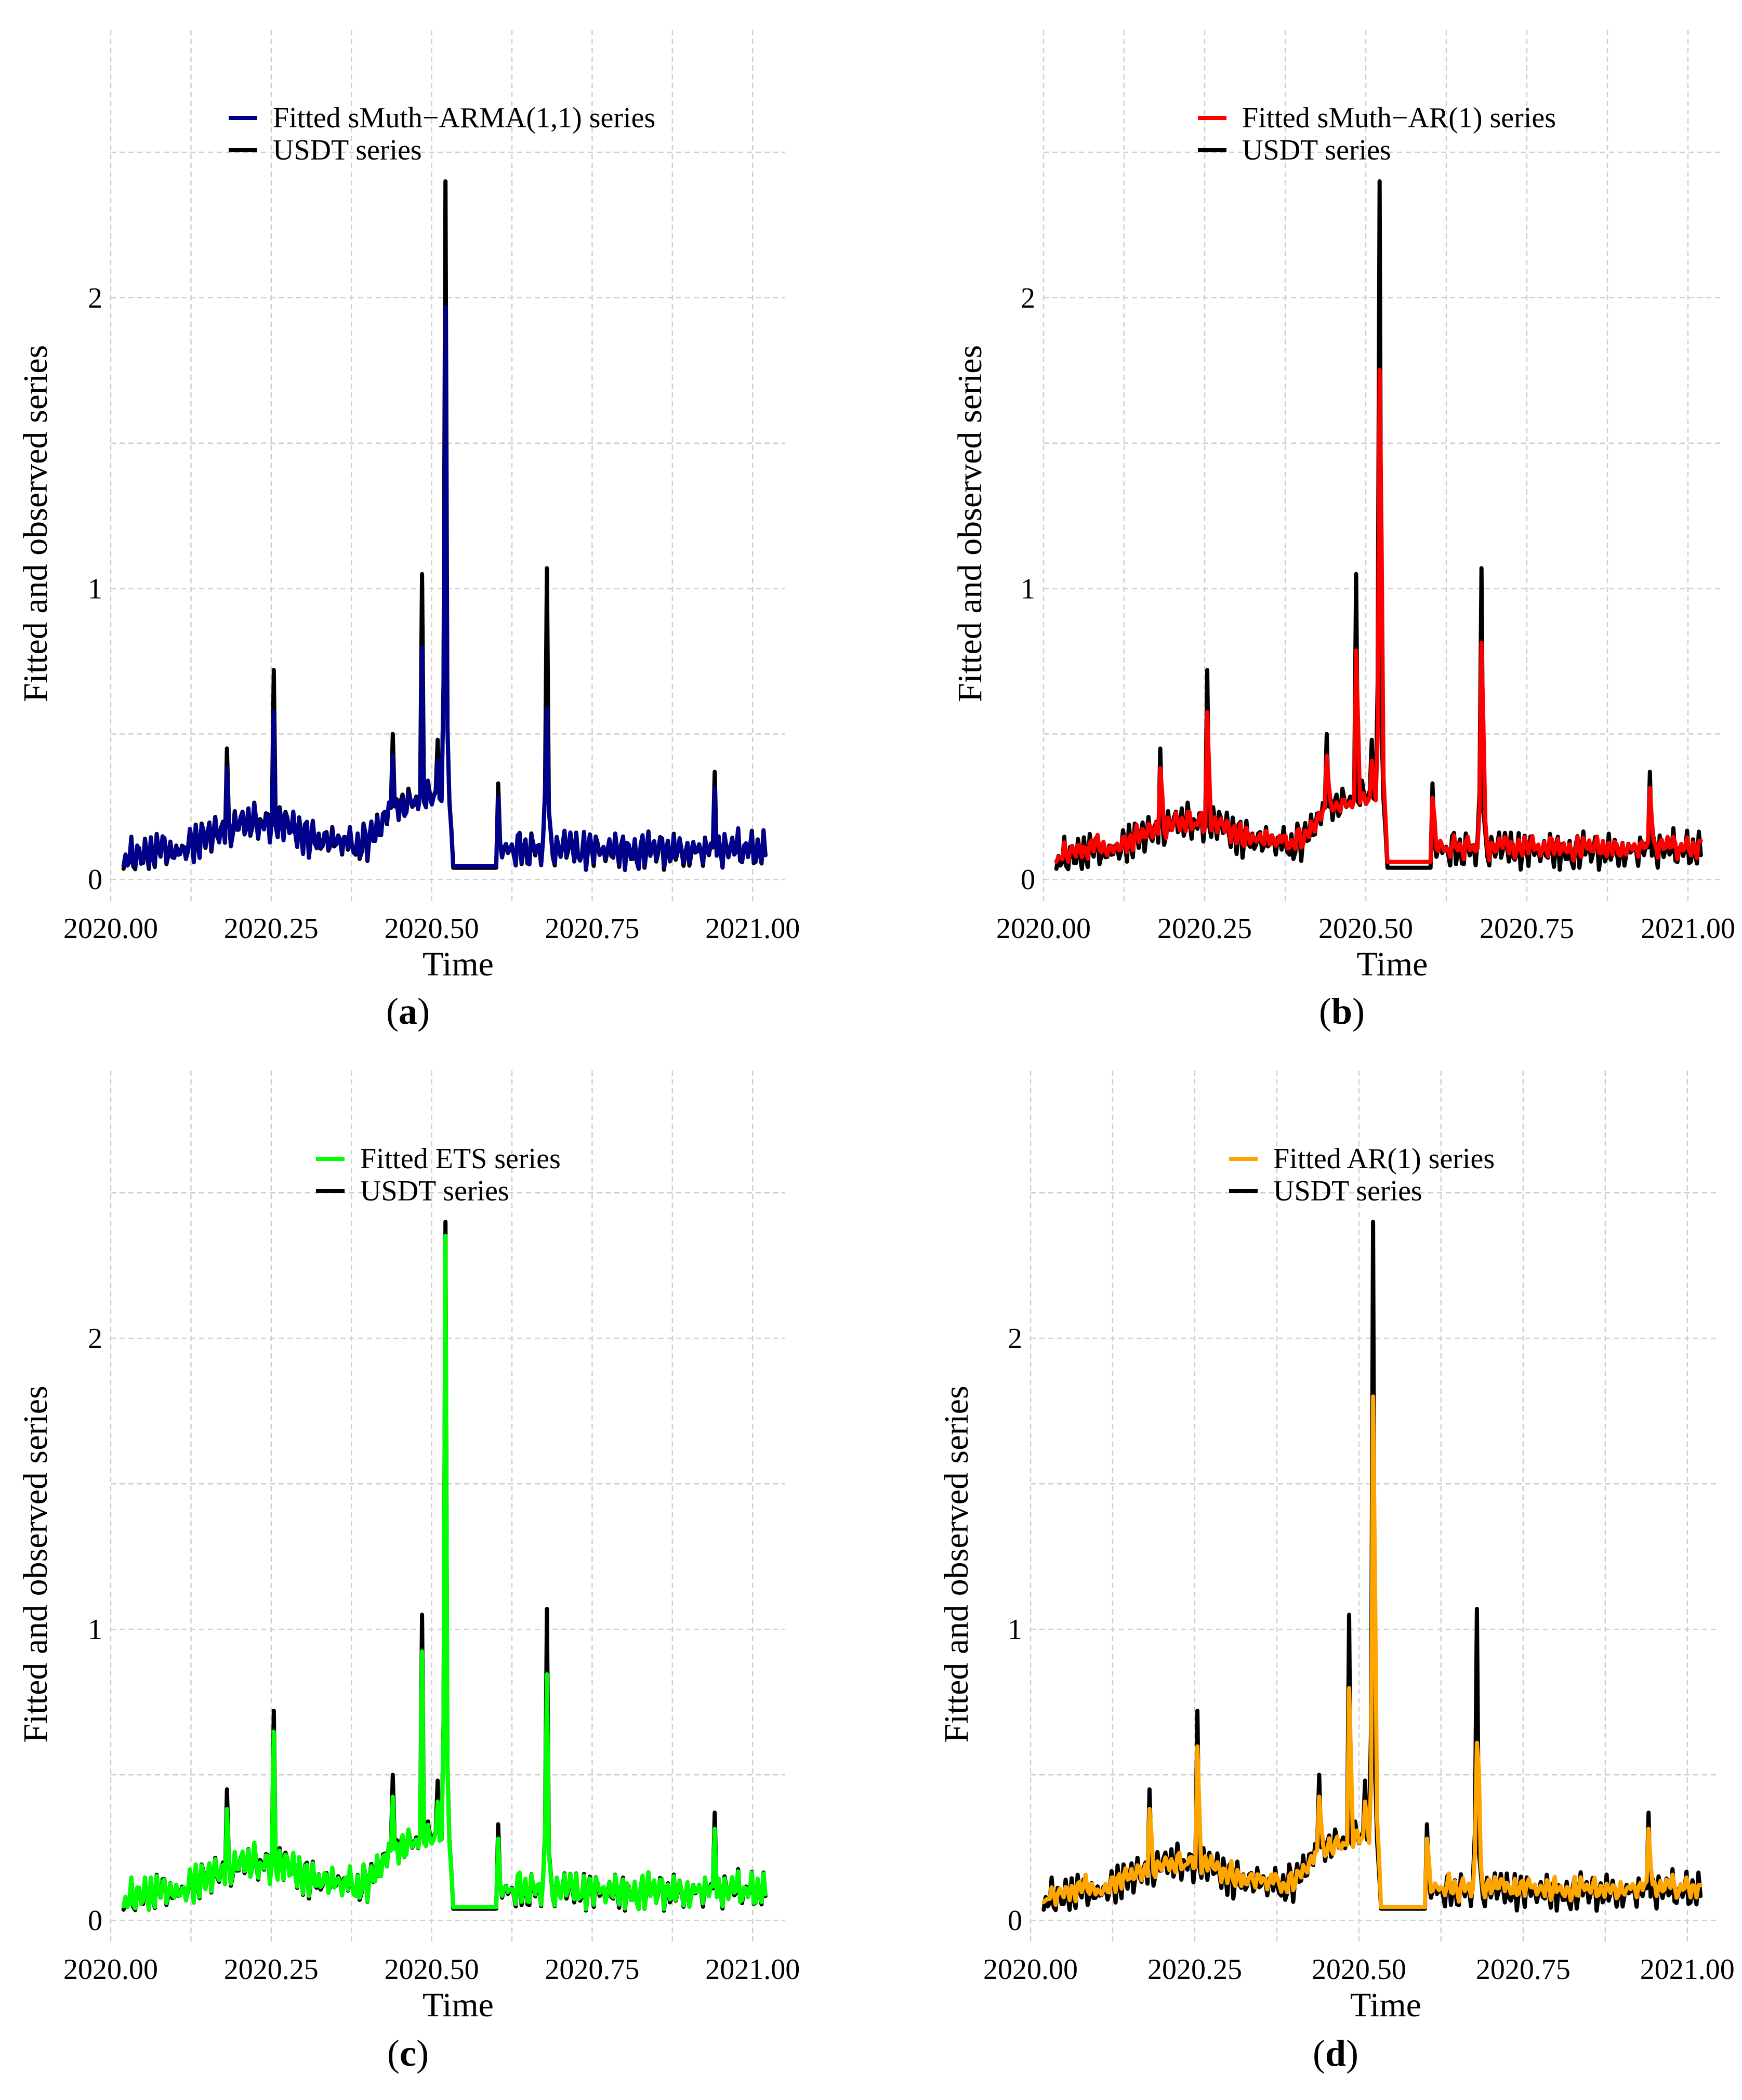 Image resolution: width=1742 pixels, height=2100 pixels. Describe the element at coordinates (1342, 1011) in the screenshot. I see `panel-caption: (b)` at that location.